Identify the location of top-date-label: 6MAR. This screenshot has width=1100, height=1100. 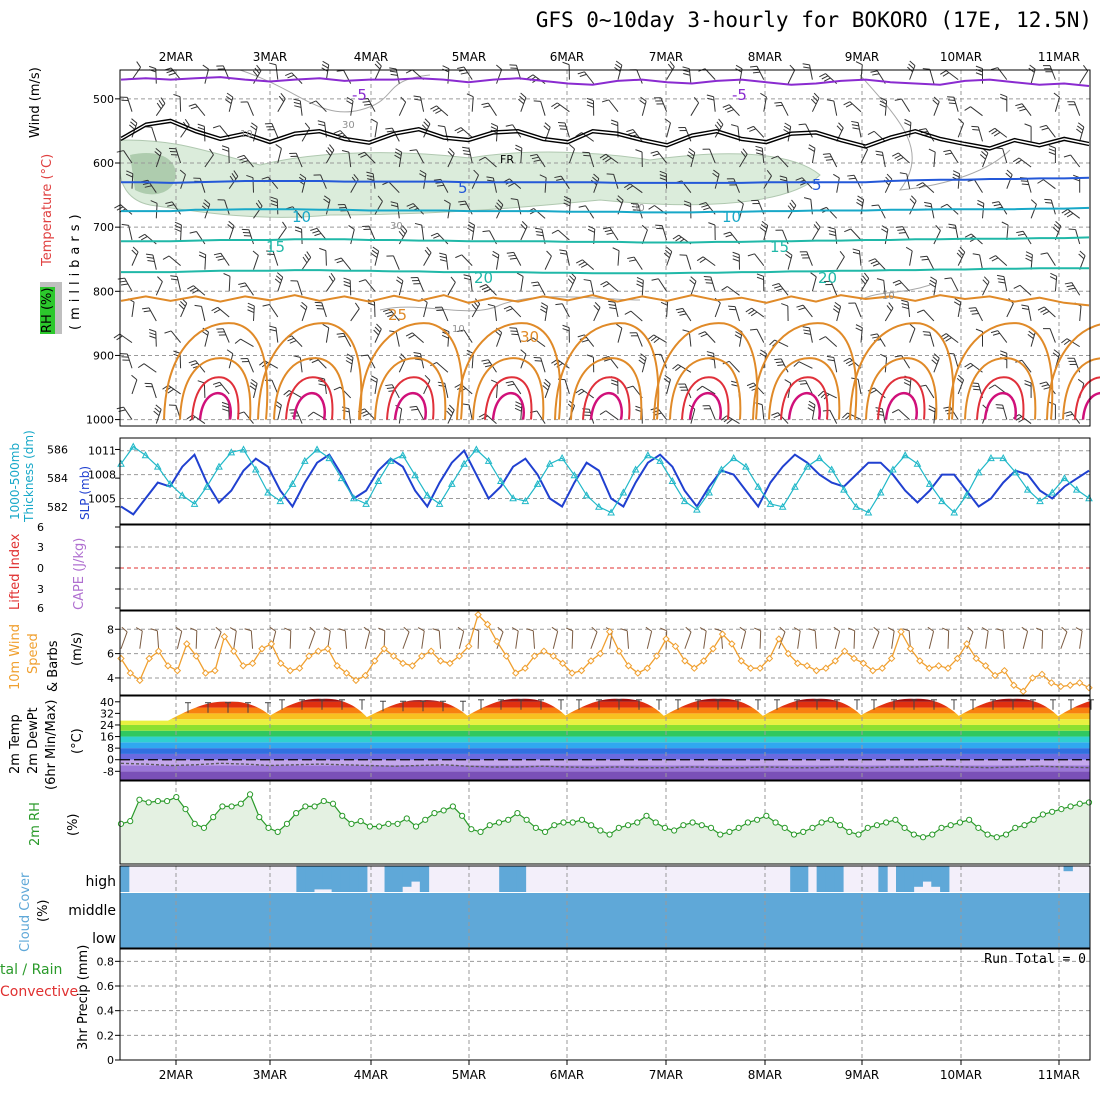
(567, 57).